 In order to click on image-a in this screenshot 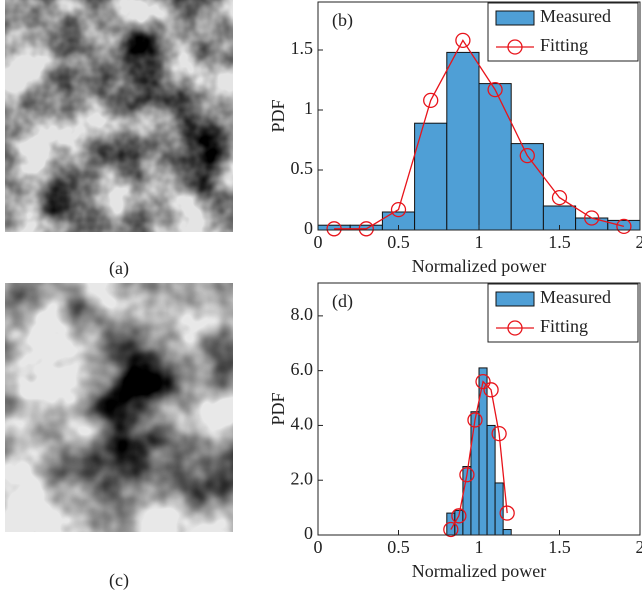, I will do `click(119, 116)`.